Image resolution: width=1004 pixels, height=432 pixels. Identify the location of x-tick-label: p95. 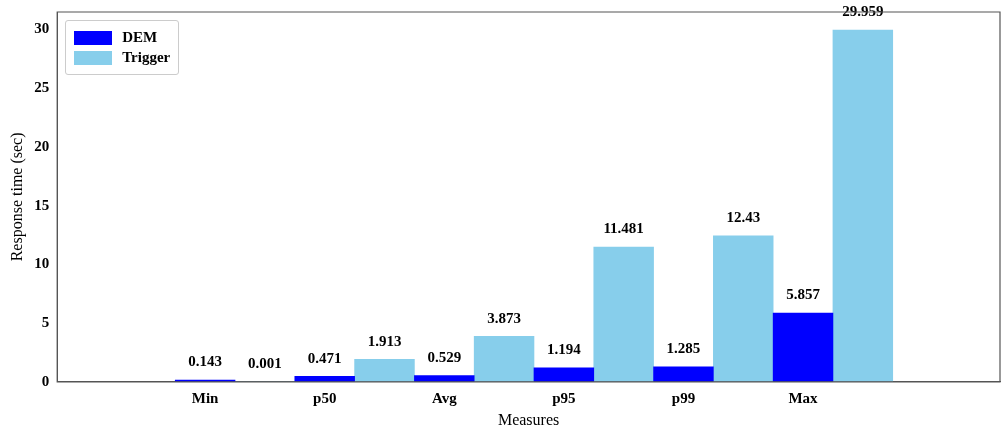
(564, 397).